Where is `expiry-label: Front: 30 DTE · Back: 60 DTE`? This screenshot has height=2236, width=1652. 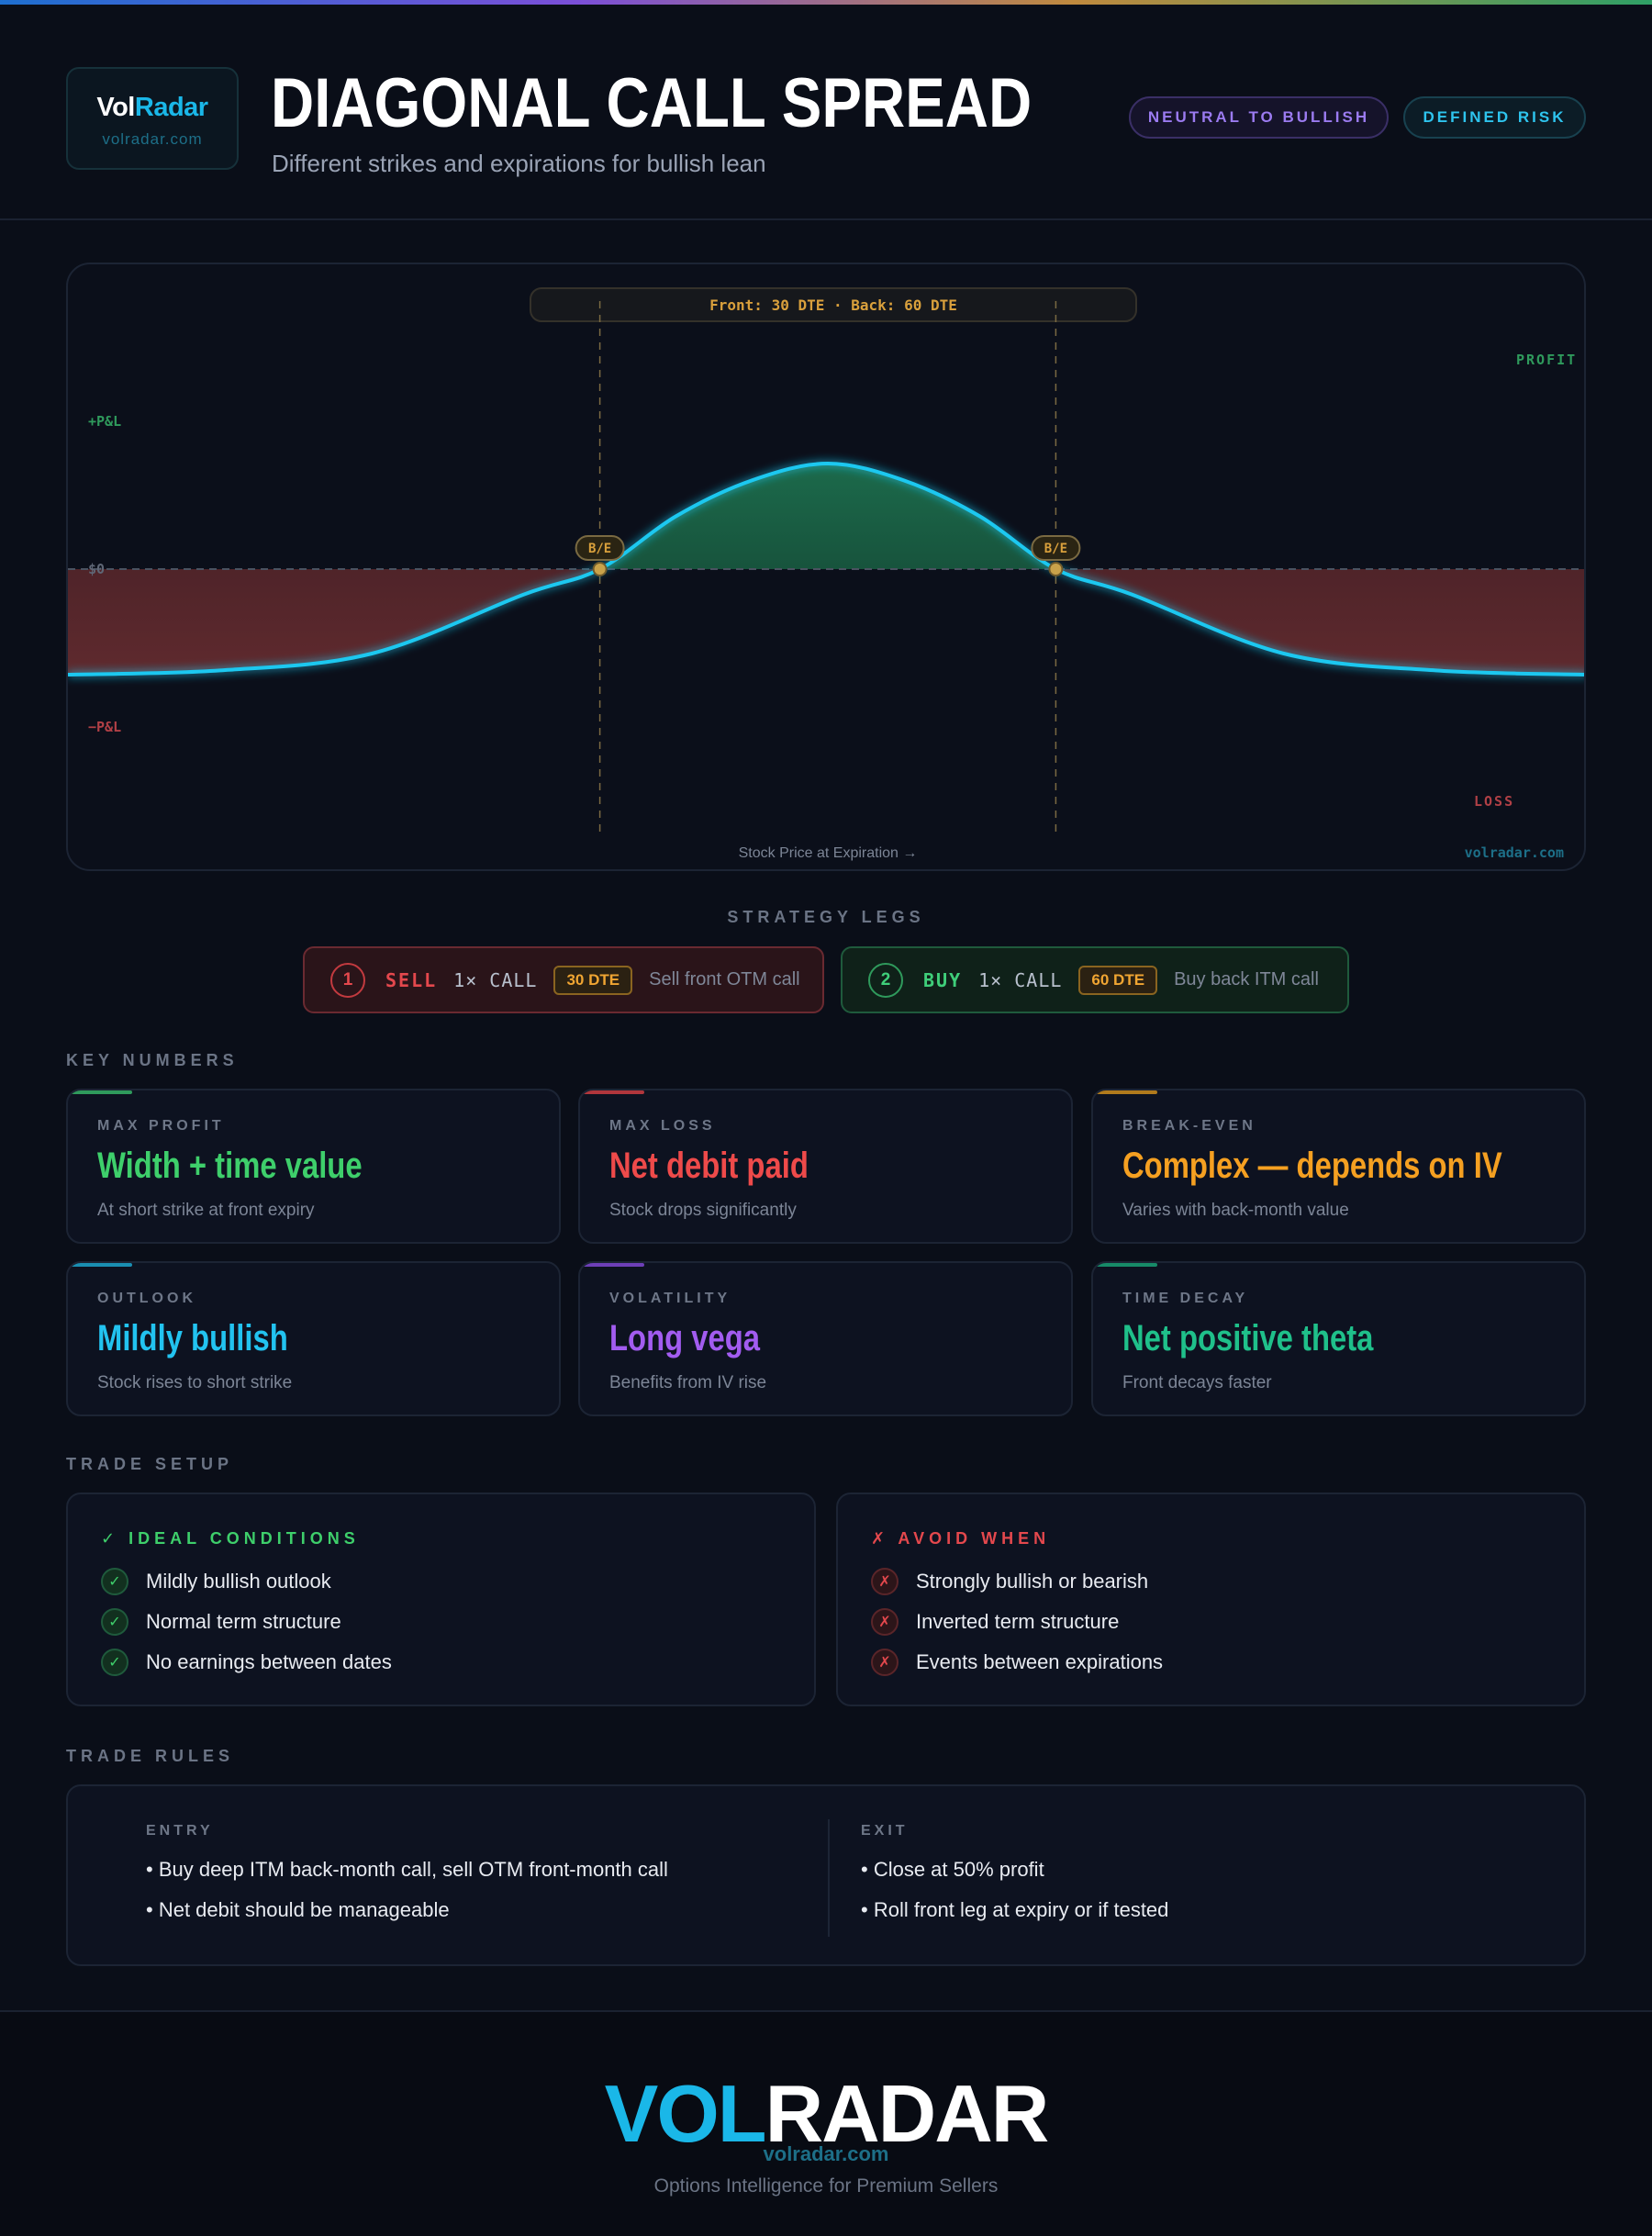
expiry-label: Front: 30 DTE · Back: 60 DTE is located at coordinates (833, 305).